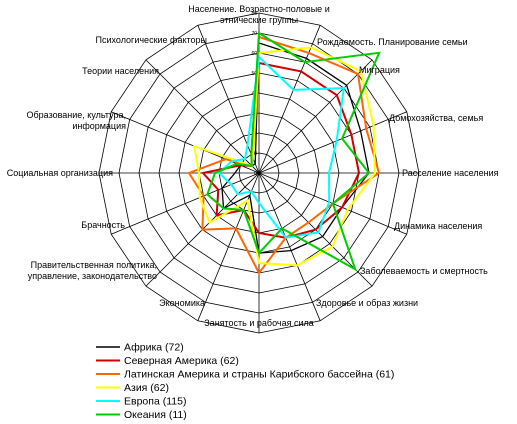  What do you see at coordinates (181, 361) in the screenshot?
I see `legend-entry: Северная Америка (62)` at bounding box center [181, 361].